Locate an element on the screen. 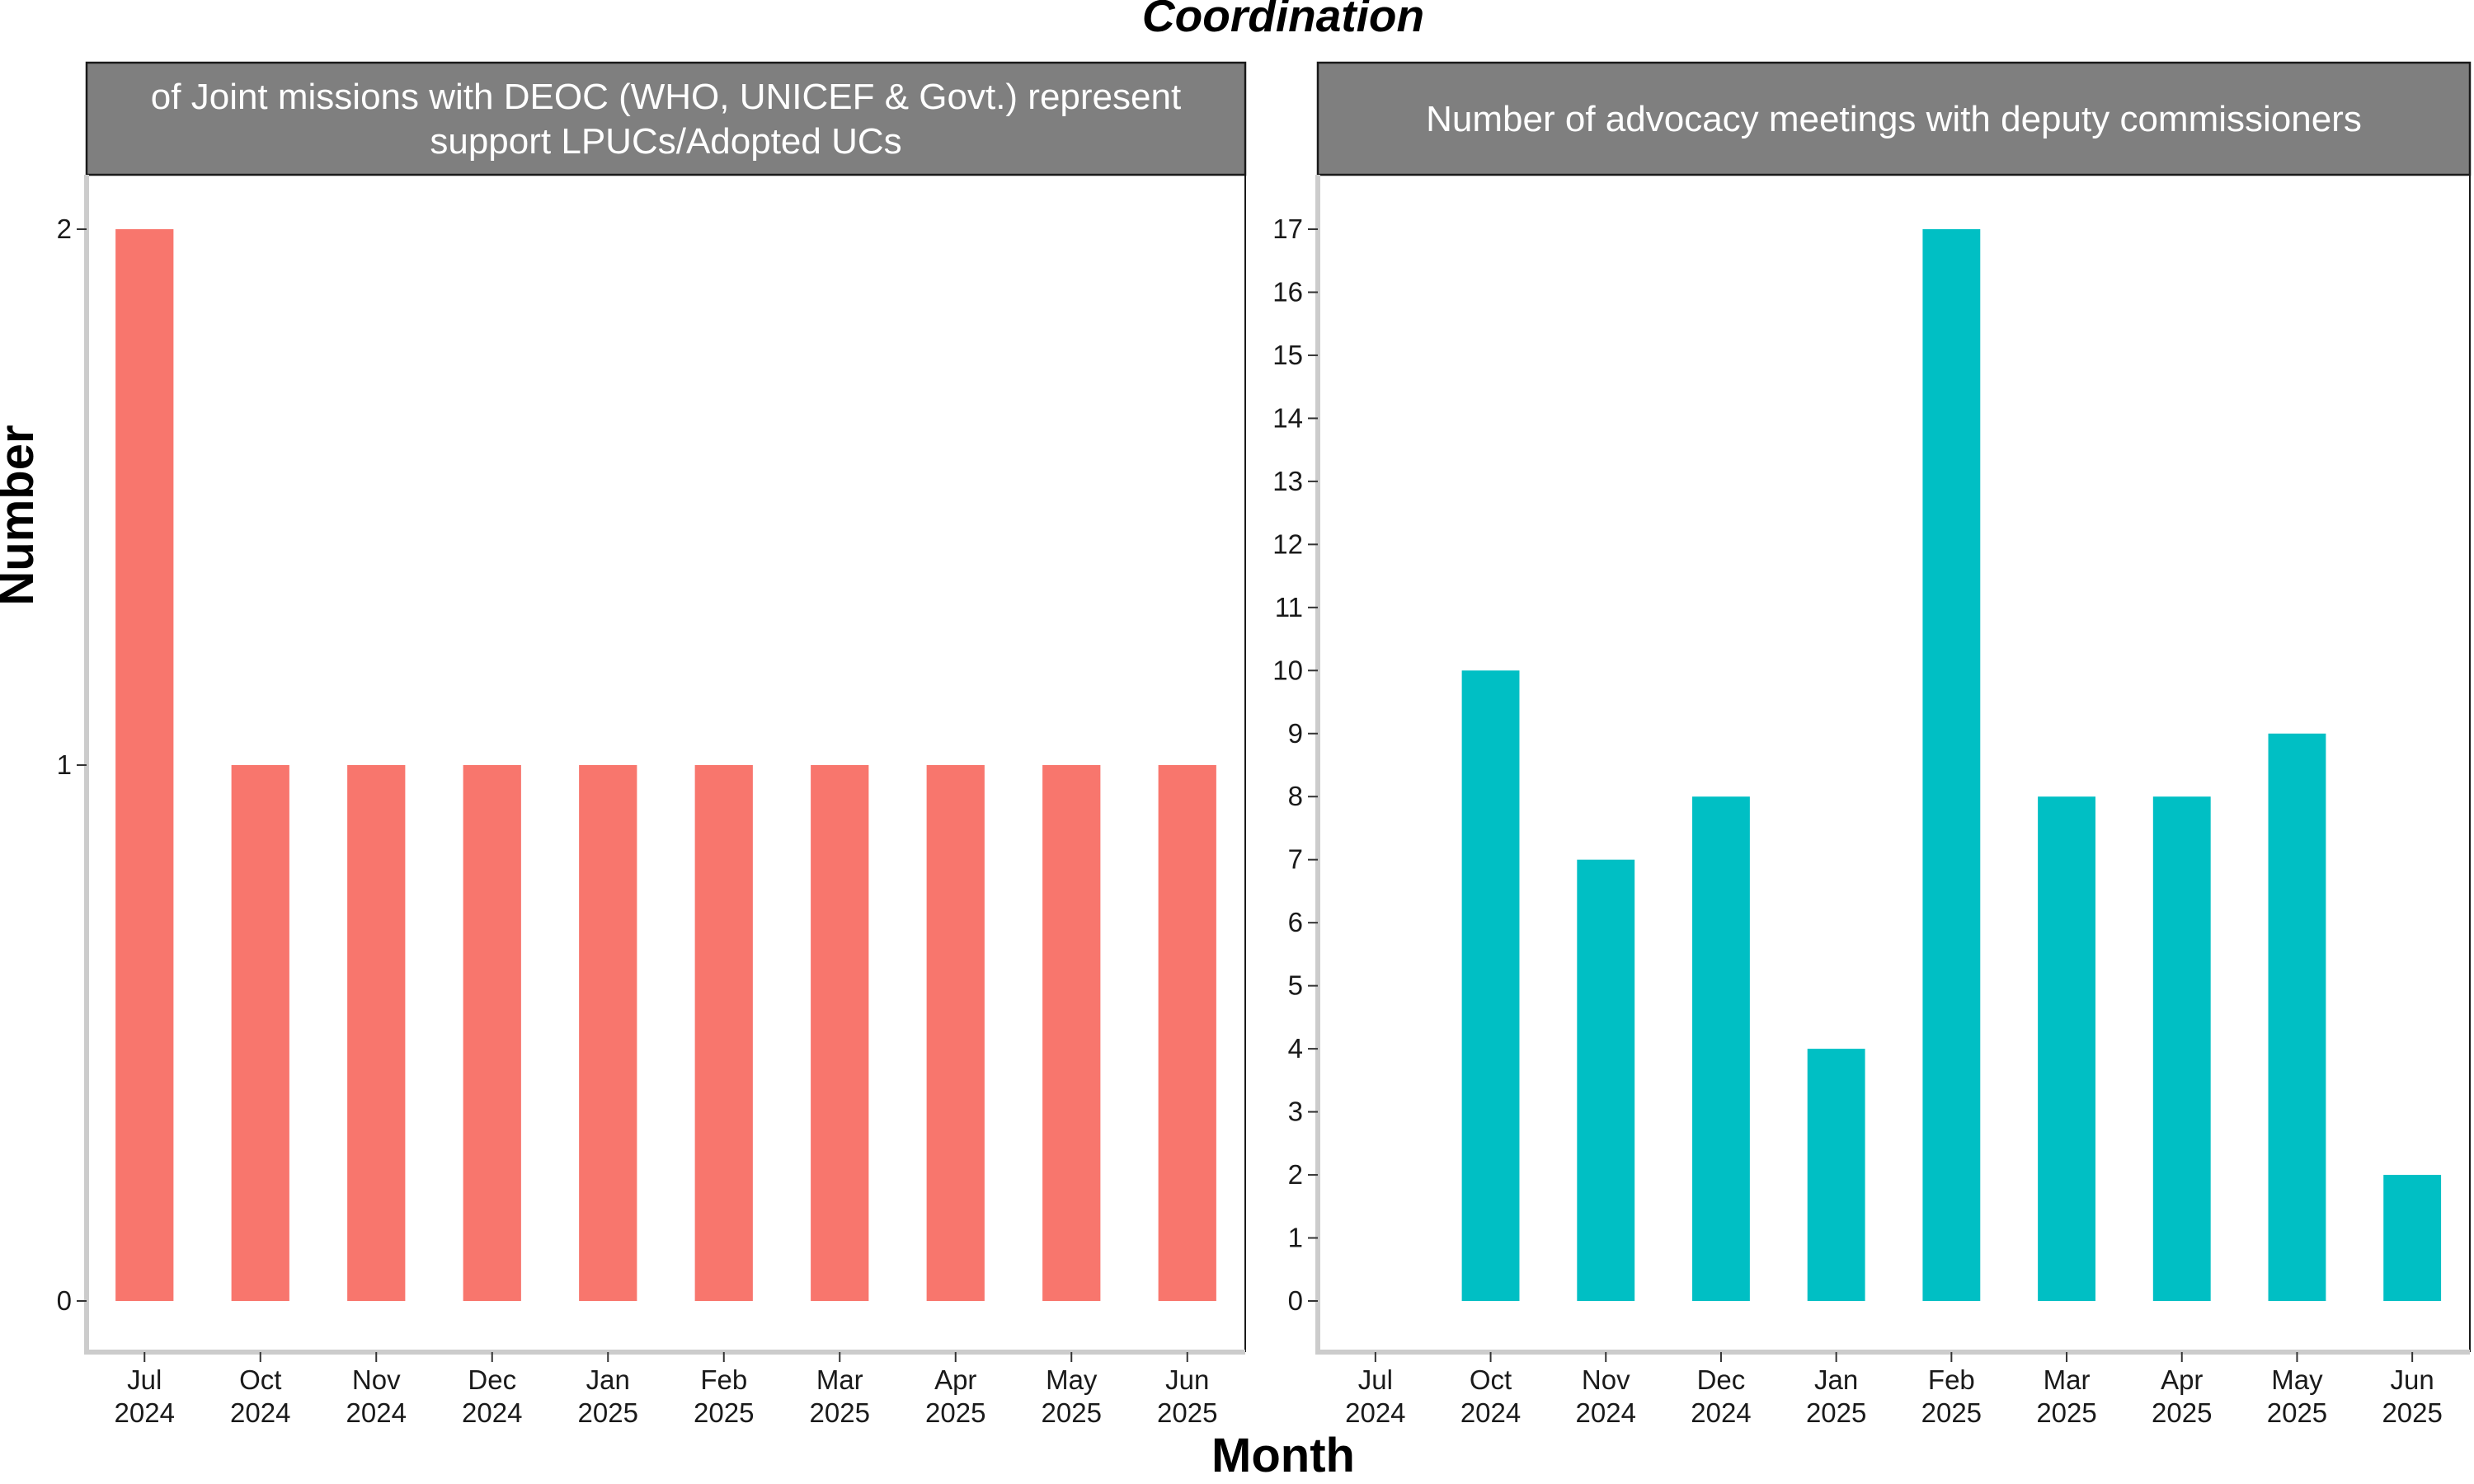  y-tick-label: 13 is located at coordinates (1287, 481).